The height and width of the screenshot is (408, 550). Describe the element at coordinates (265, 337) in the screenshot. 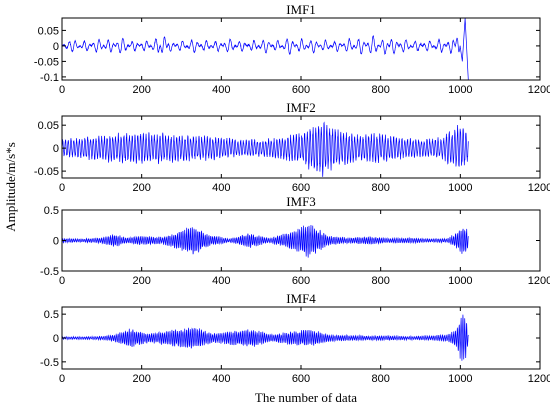

I see `panel-4-signal-line` at that location.